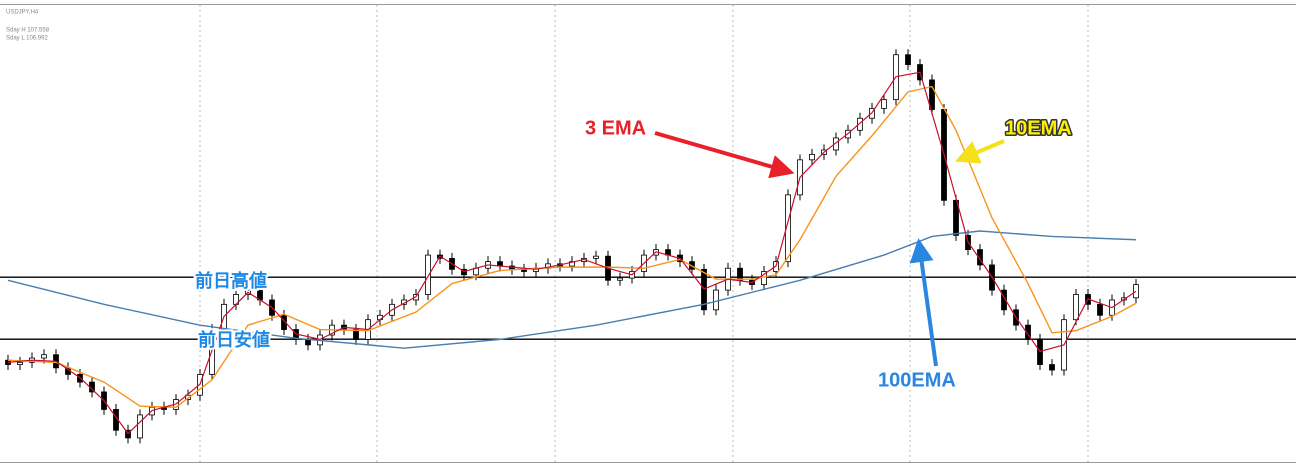 The image size is (1296, 468). Describe the element at coordinates (27, 39) in the screenshot. I see `info-label: Sday L 106.992` at that location.